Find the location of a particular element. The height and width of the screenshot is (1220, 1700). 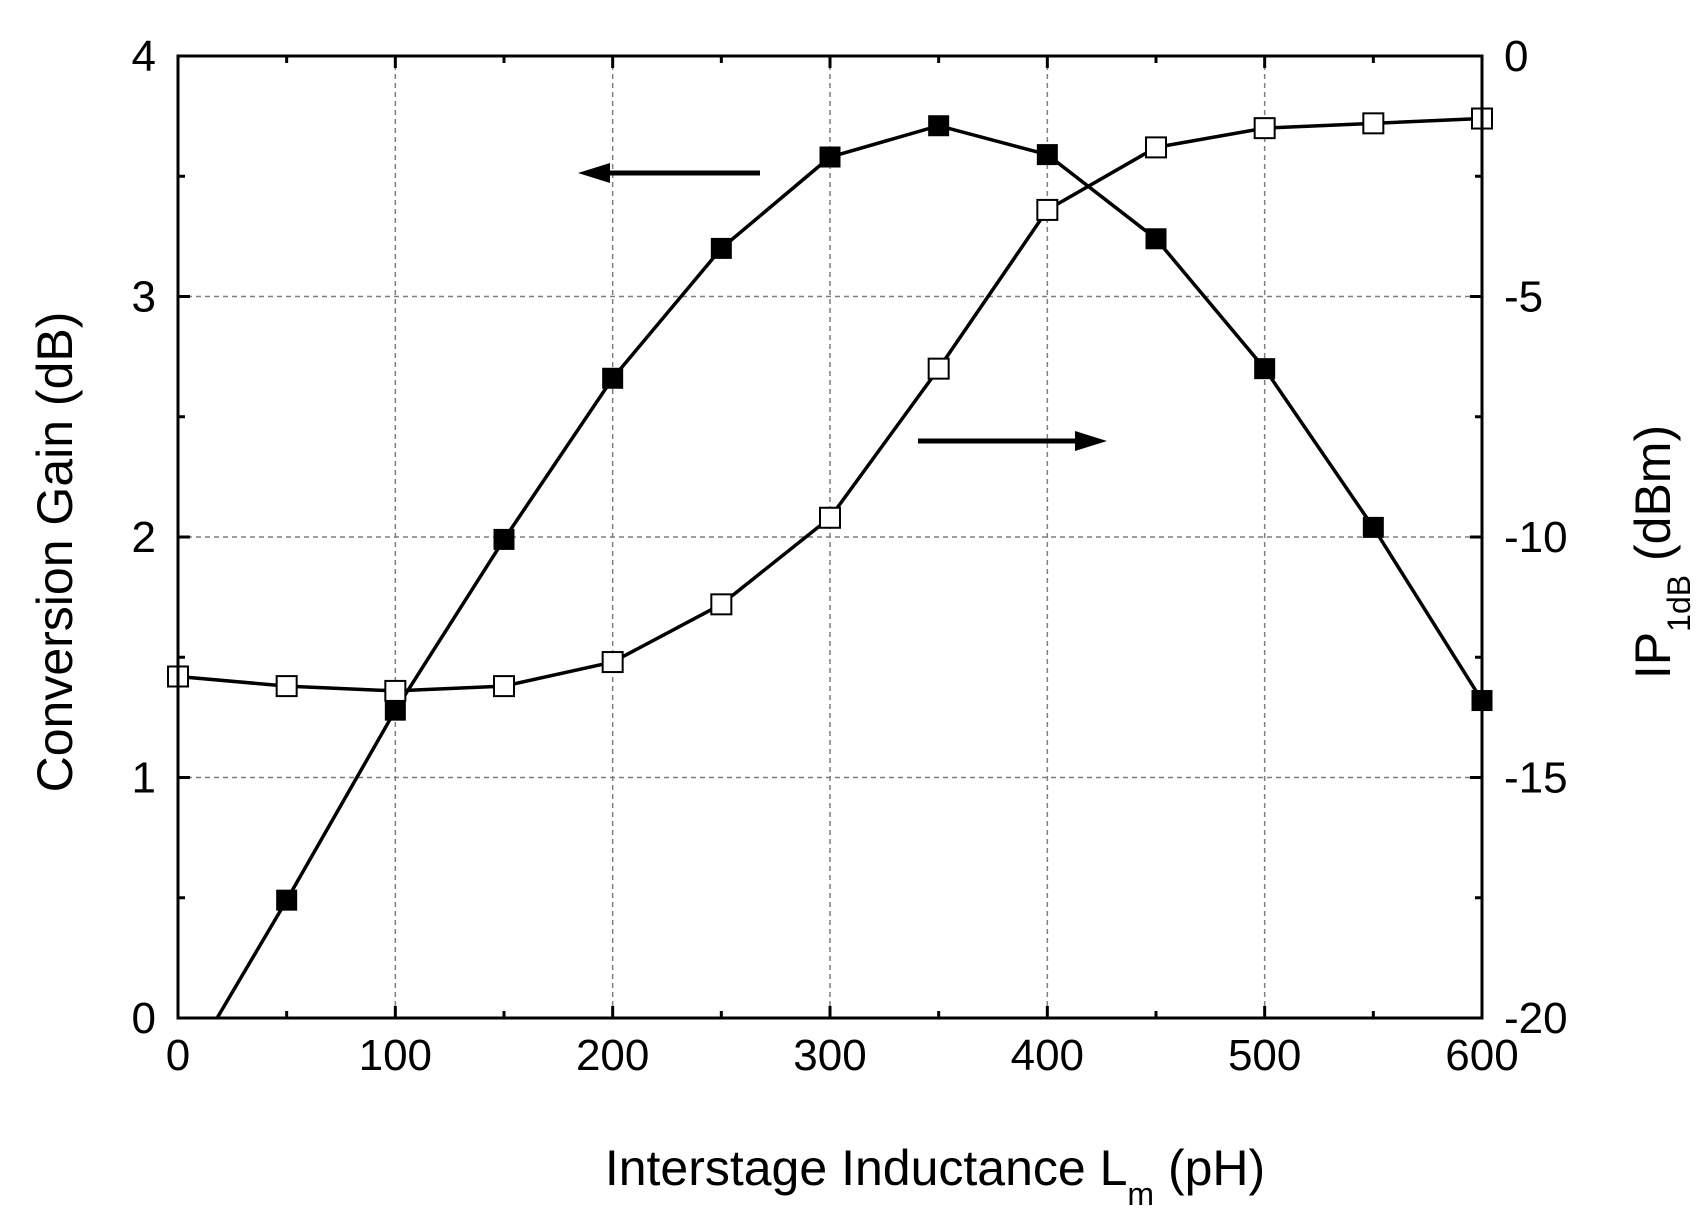

y2-axis-title-main: IP is located at coordinates (1653, 655).